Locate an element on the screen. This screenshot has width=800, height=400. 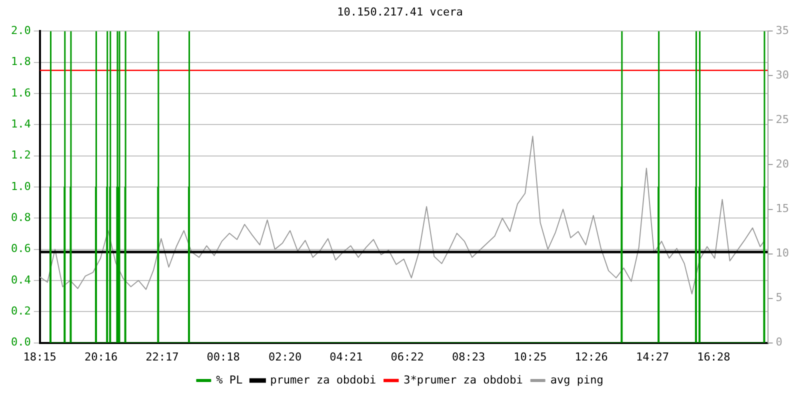
x-tick-label: 00:18 is located at coordinates (223, 357).